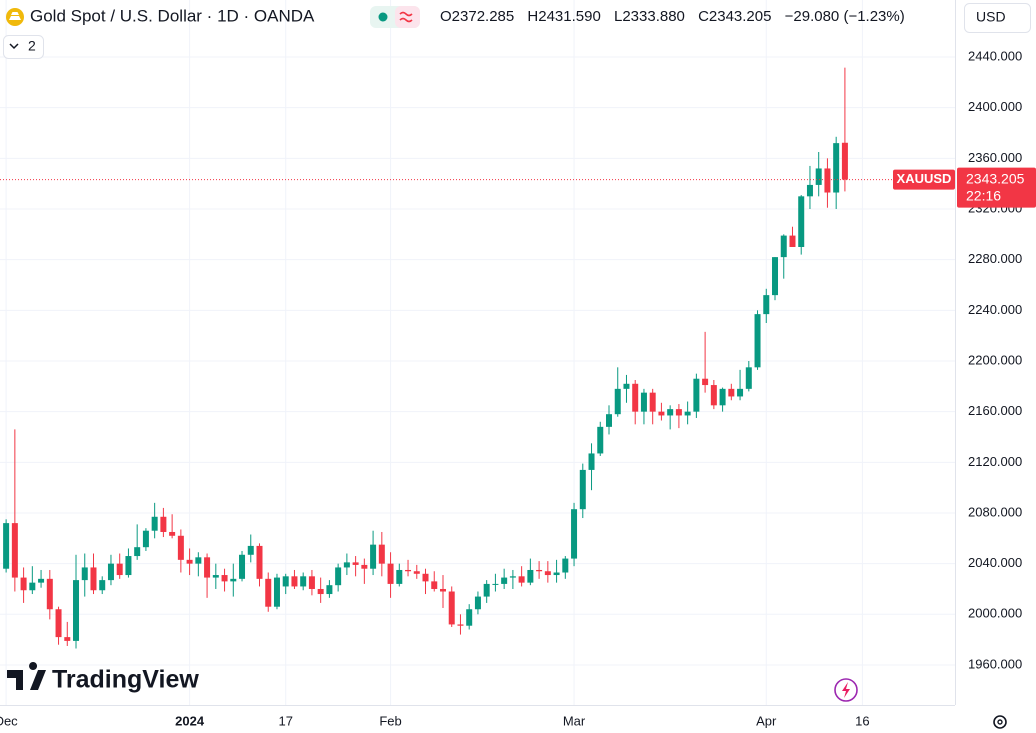 This screenshot has height=733, width=1036. Describe the element at coordinates (383, 17) in the screenshot. I see `market-open-dot` at that location.